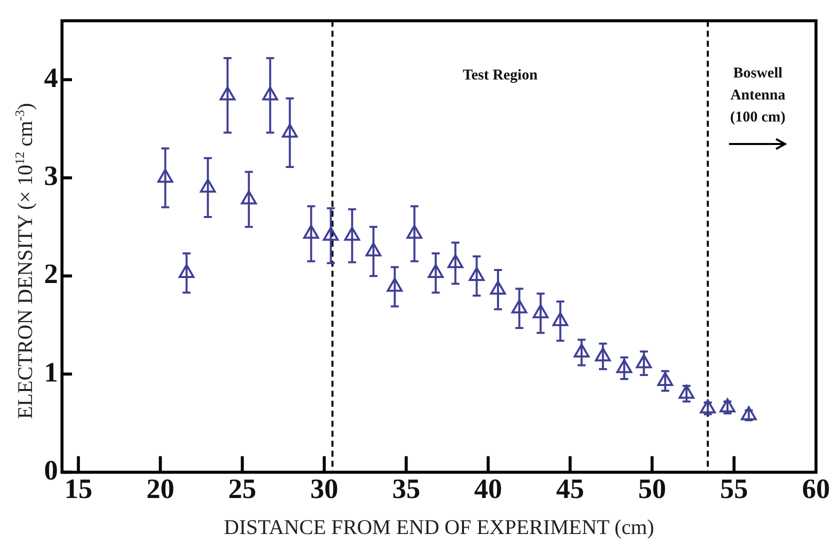  What do you see at coordinates (324, 490) in the screenshot?
I see `x-tick-label: 30` at bounding box center [324, 490].